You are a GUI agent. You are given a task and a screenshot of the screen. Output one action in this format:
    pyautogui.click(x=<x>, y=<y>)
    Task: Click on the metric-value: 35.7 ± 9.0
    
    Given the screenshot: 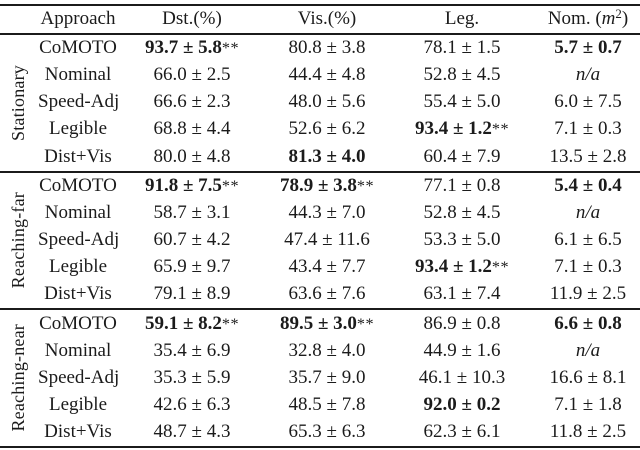 What is the action you would take?
    pyautogui.click(x=327, y=377)
    